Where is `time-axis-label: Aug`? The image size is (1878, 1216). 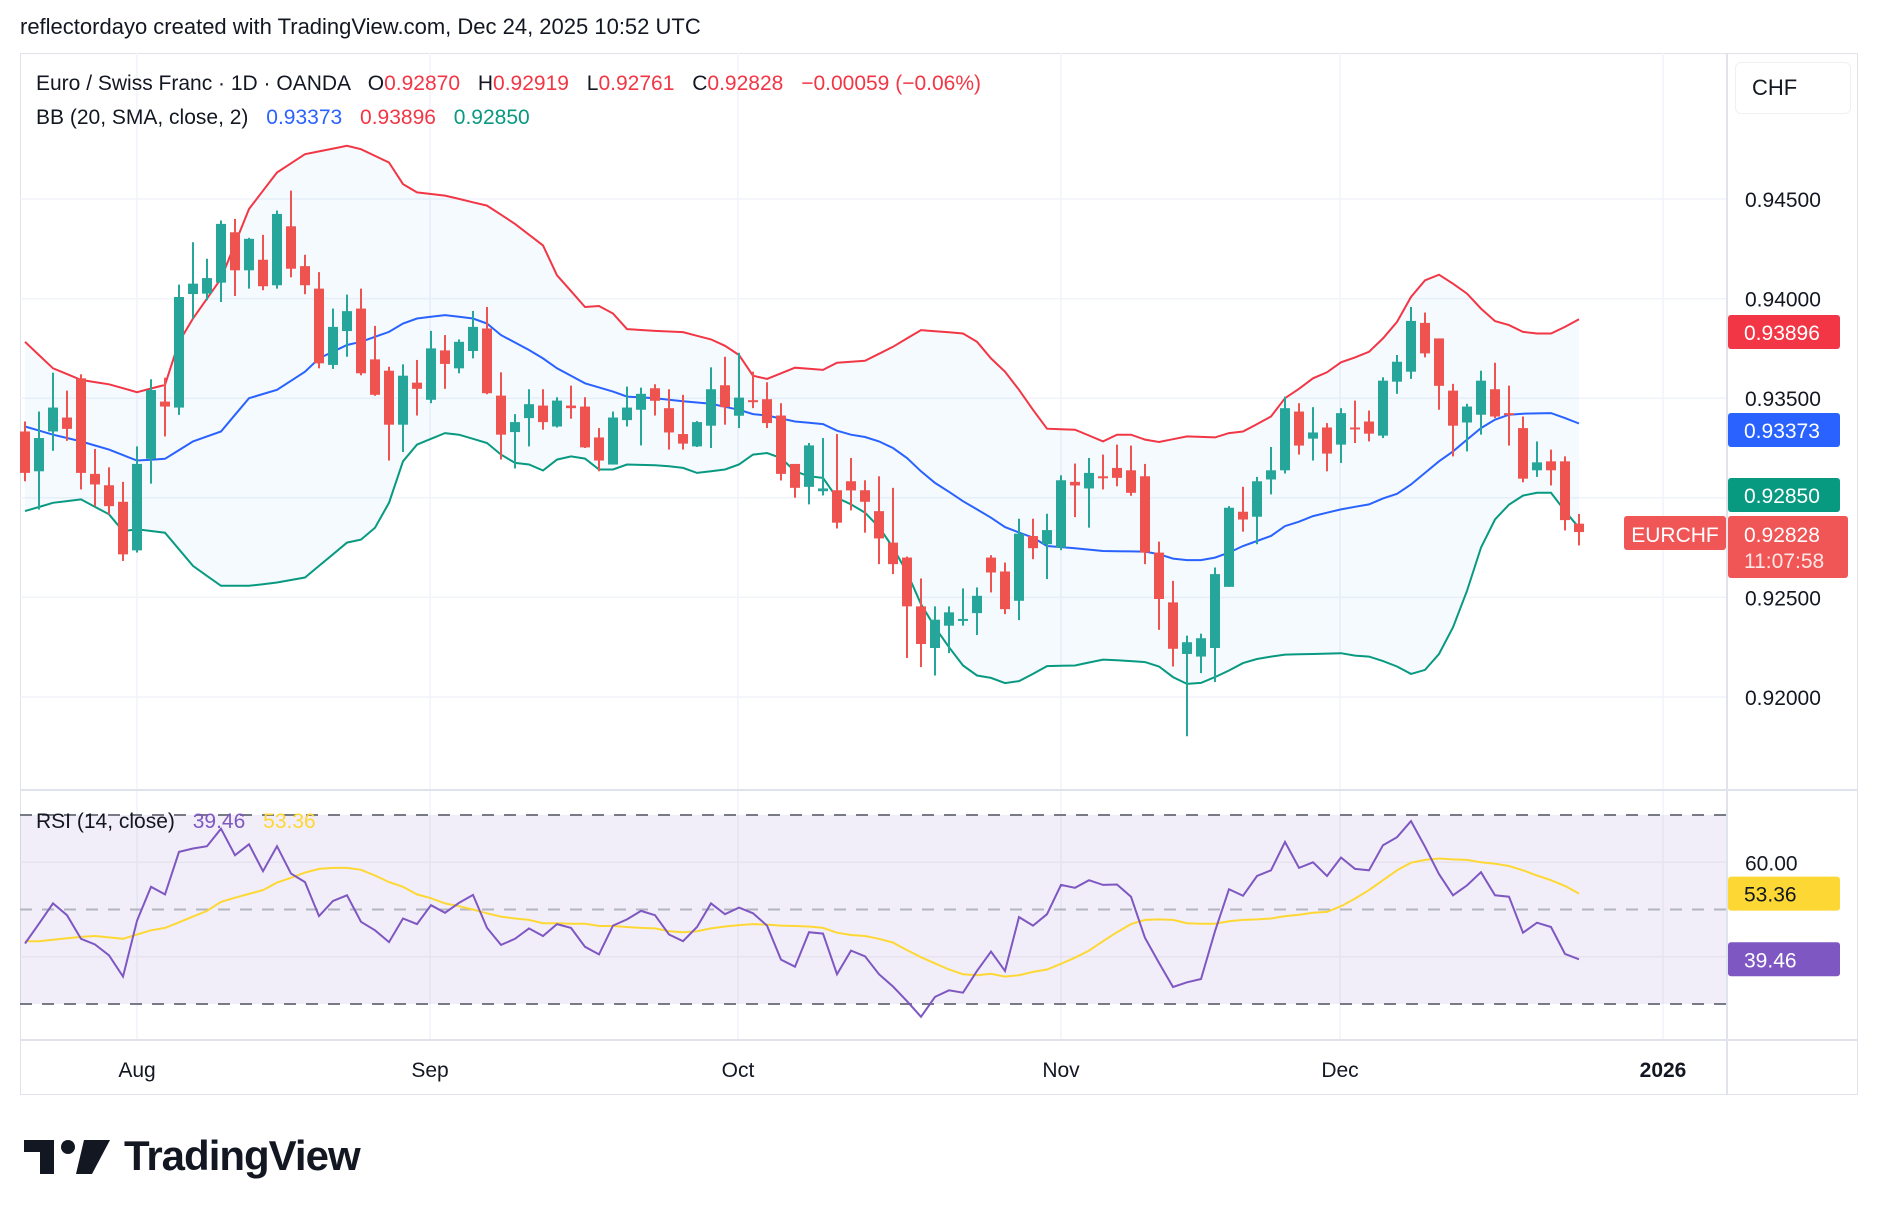 time-axis-label: Aug is located at coordinates (136, 1070).